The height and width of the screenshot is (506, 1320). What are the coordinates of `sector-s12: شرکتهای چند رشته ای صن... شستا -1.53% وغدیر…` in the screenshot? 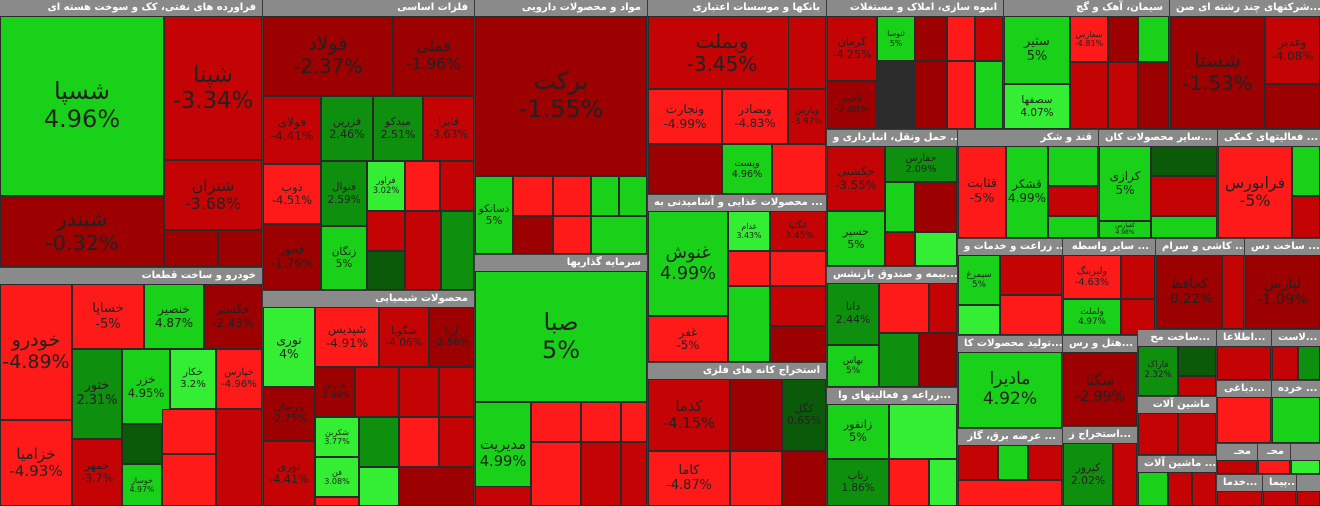 It's located at (1245, 64).